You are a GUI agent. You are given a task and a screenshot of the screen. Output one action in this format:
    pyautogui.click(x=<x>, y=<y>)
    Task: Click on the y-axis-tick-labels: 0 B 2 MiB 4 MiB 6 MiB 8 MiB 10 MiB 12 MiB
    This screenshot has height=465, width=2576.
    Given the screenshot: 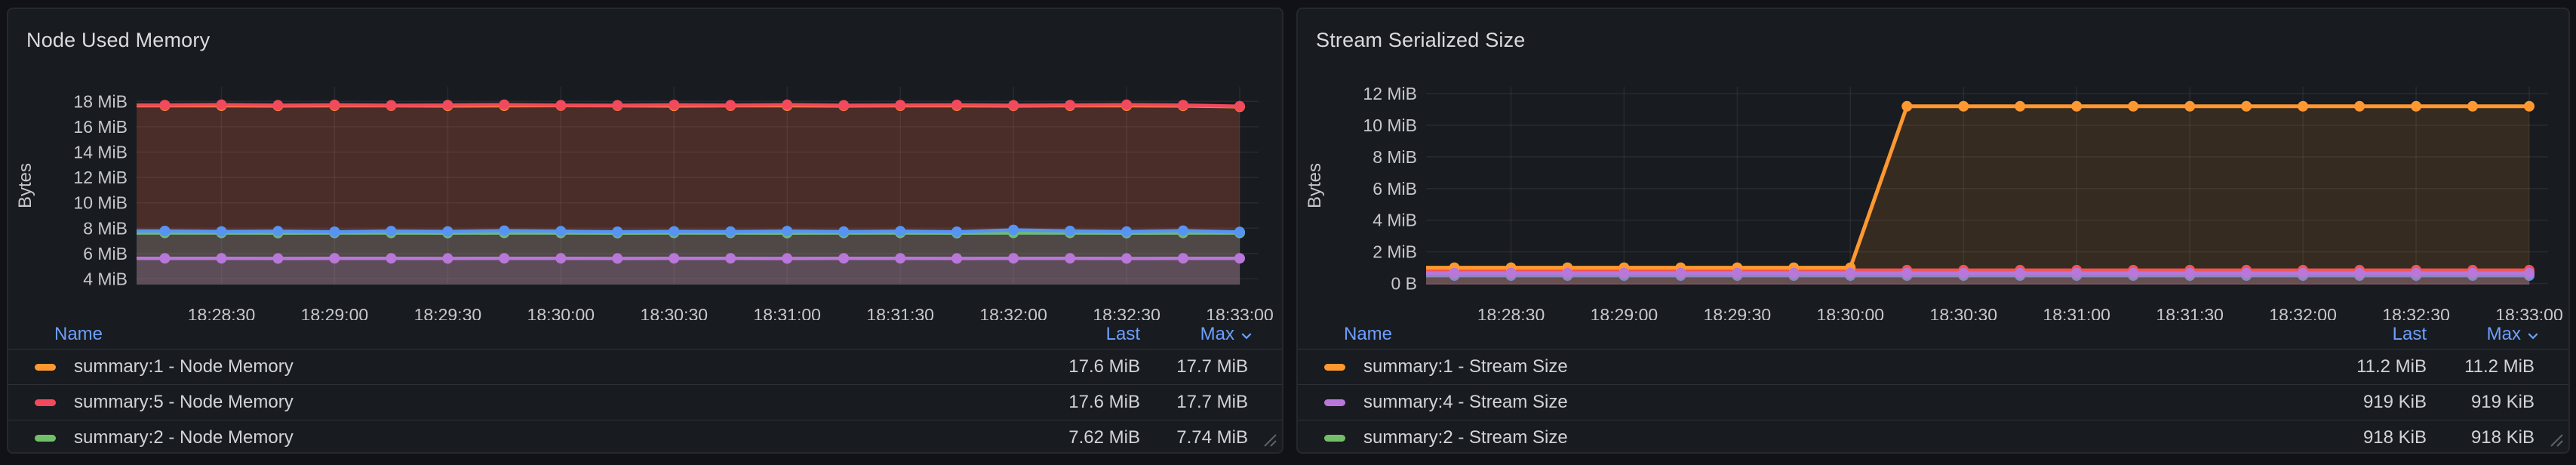 What is the action you would take?
    pyautogui.click(x=1390, y=189)
    